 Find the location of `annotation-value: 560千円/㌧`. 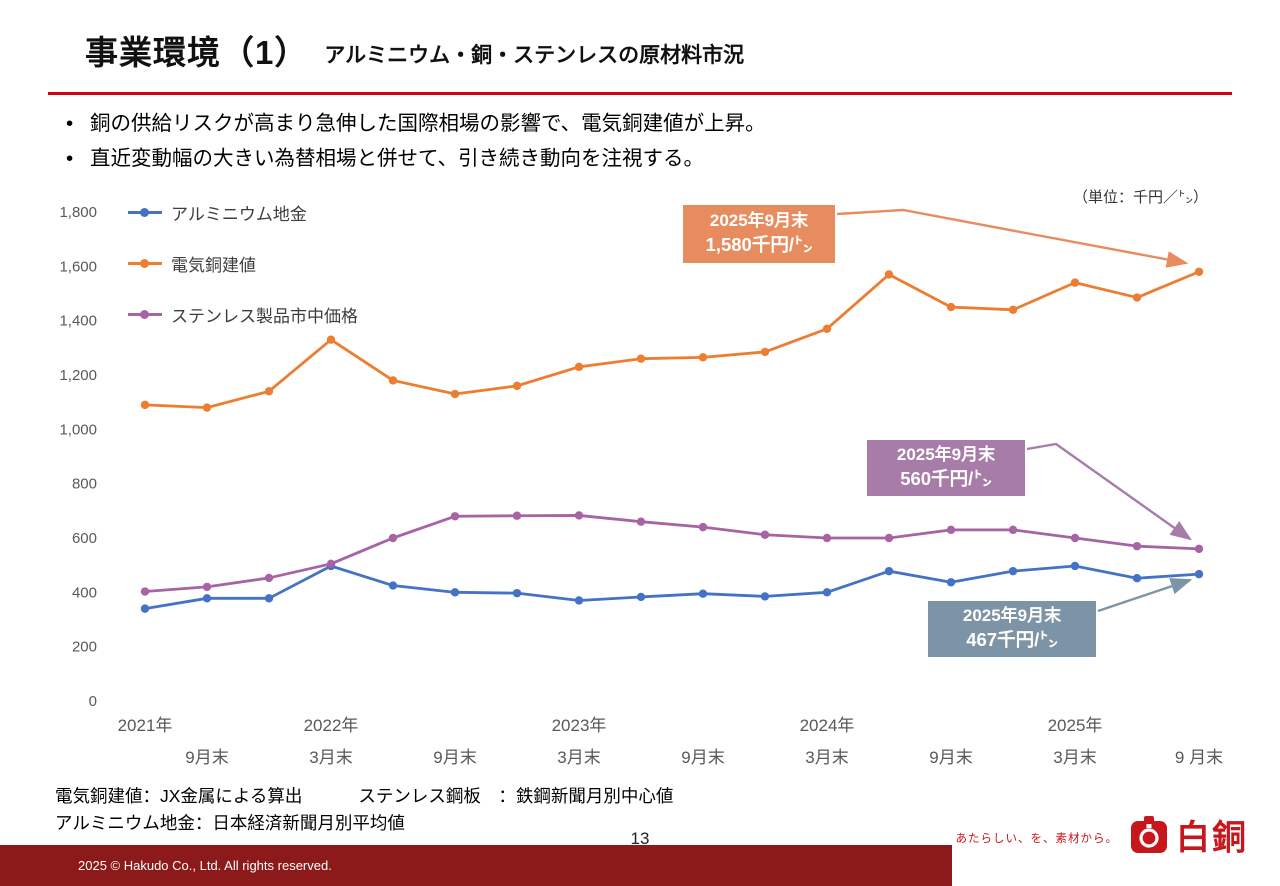

annotation-value: 560千円/㌧ is located at coordinates (946, 478).